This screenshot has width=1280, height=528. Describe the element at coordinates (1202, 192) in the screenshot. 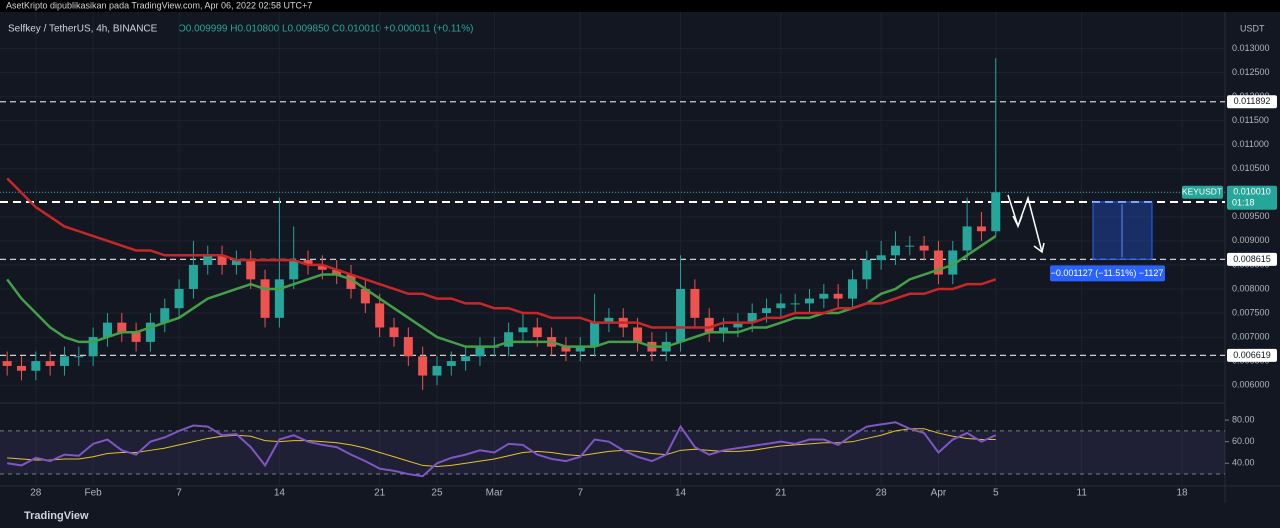

I see `symbol-label: KEYUSDT` at that location.